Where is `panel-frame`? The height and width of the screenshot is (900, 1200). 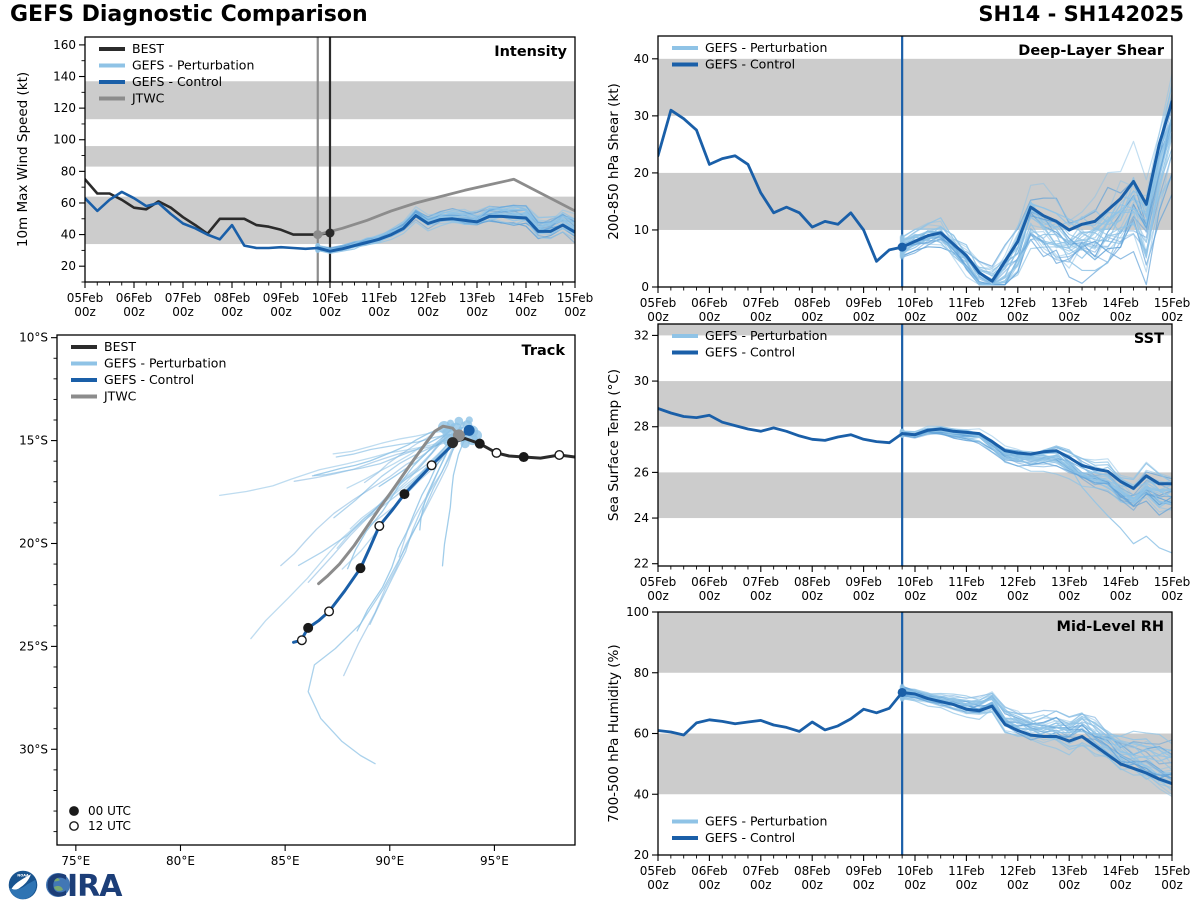
panel-frame is located at coordinates (915, 445).